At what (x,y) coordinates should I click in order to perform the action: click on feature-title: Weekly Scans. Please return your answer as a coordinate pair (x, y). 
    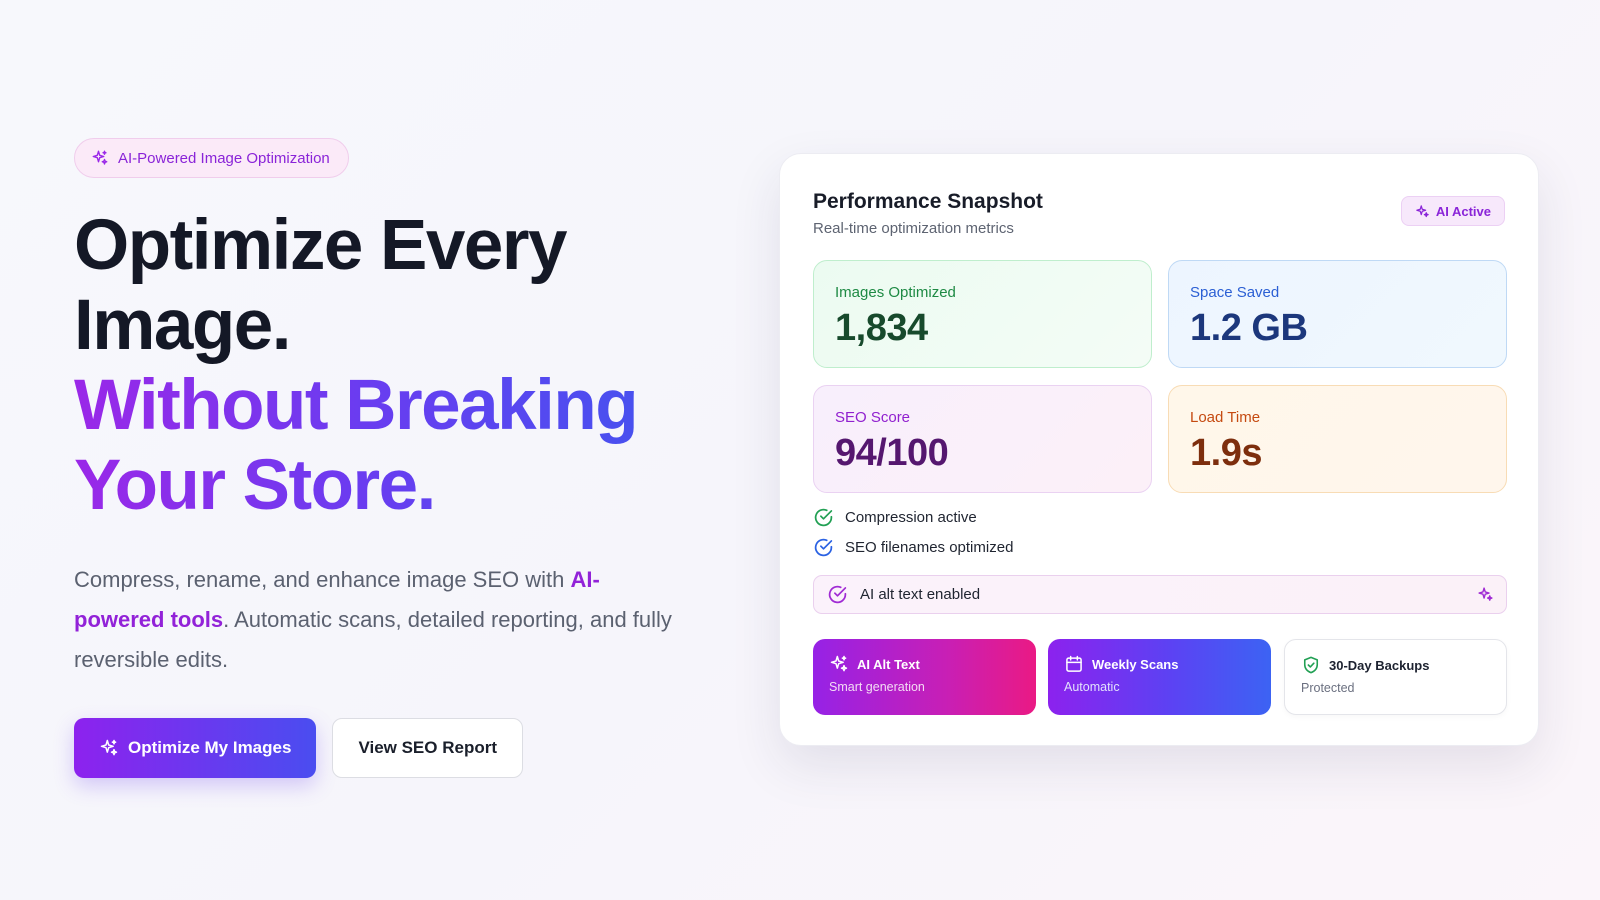
    Looking at the image, I should click on (1159, 664).